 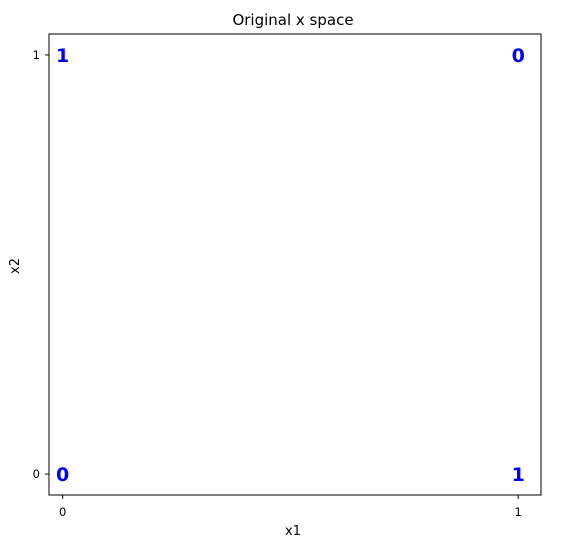 What do you see at coordinates (36, 474) in the screenshot?
I see `y-tick-label: 0` at bounding box center [36, 474].